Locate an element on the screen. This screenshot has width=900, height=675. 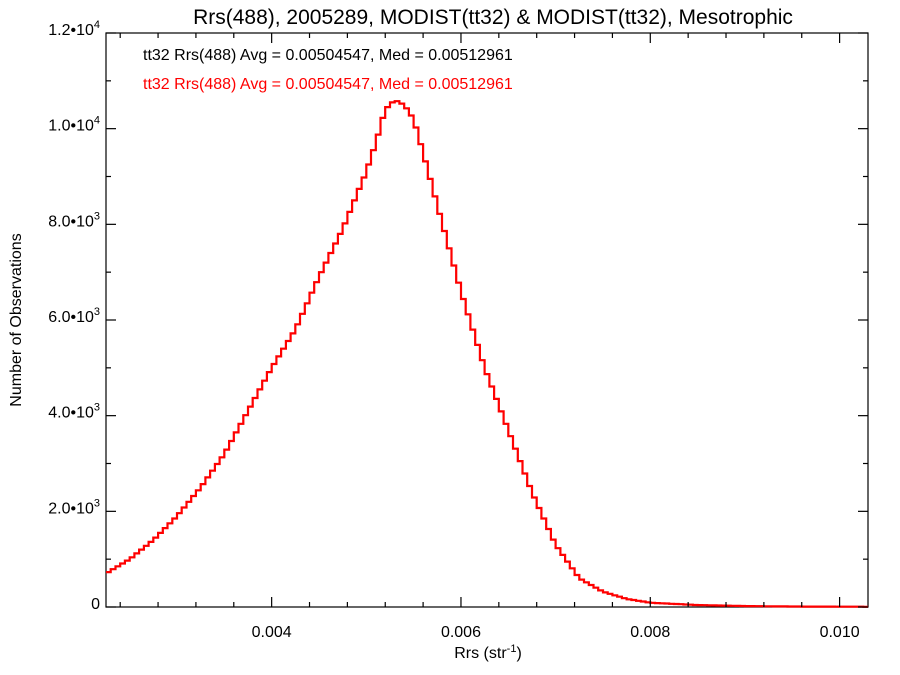
y-axis-label: Number of Observations is located at coordinates (16, 319).